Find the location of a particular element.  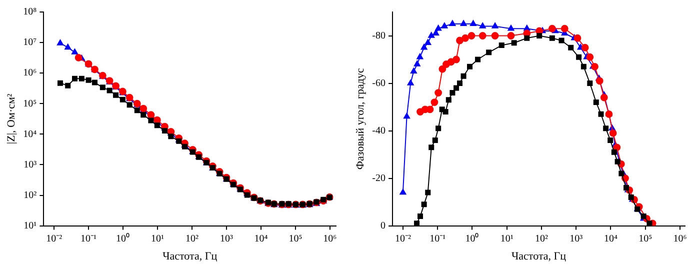

y-tick-label: -80 is located at coordinates (379, 36).